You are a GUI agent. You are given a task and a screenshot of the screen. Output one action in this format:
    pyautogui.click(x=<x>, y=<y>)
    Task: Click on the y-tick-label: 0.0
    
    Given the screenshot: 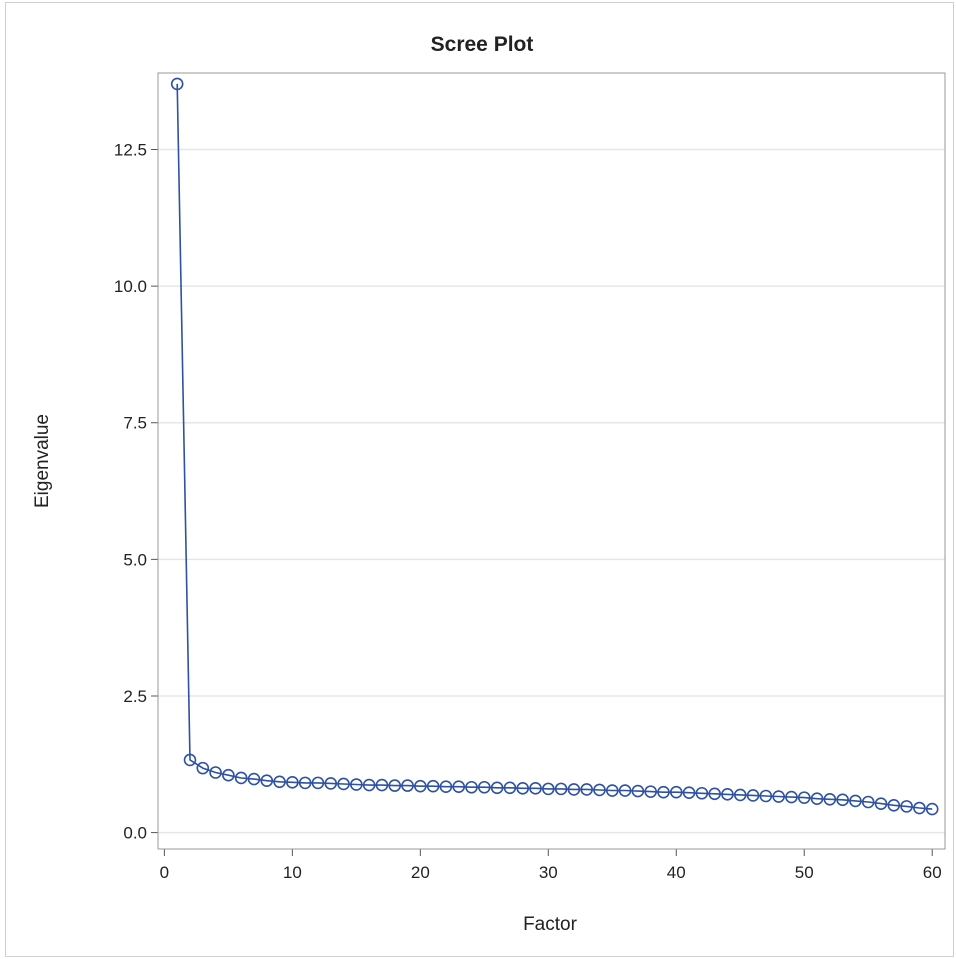 What is the action you would take?
    pyautogui.click(x=135, y=833)
    